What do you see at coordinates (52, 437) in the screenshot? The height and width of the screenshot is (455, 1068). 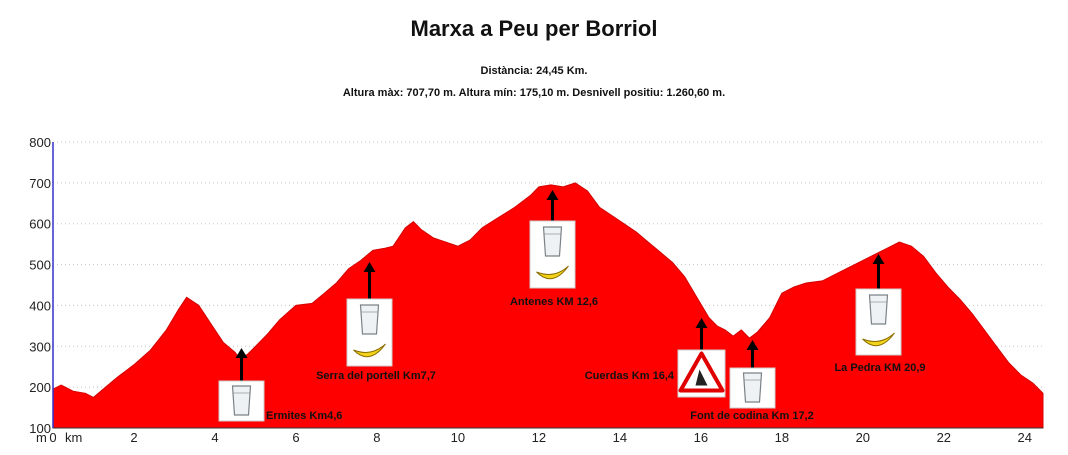 I see `x-tick-label: 0` at bounding box center [52, 437].